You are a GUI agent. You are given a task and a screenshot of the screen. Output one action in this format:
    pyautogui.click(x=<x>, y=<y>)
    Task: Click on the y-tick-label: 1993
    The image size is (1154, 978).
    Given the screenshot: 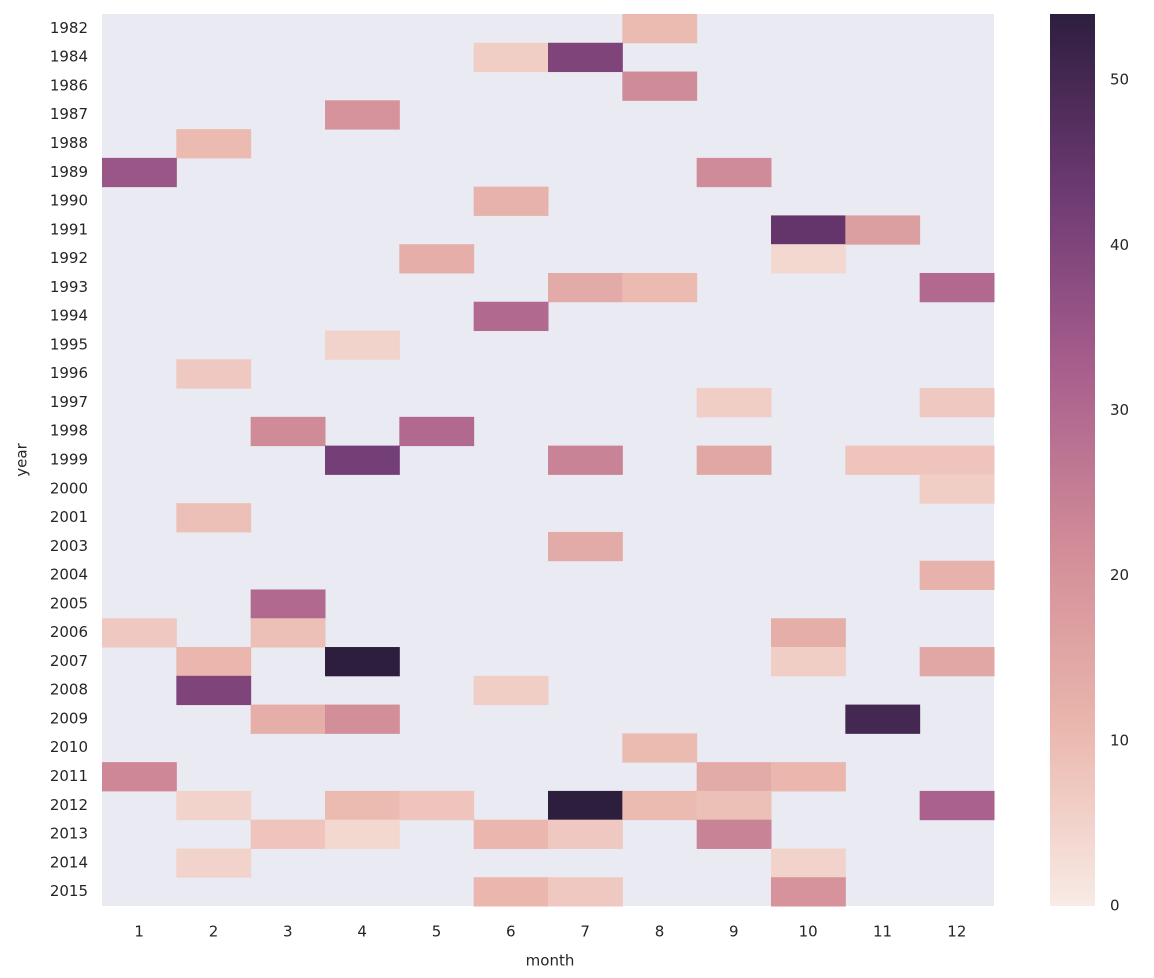 What is the action you would take?
    pyautogui.click(x=69, y=287)
    